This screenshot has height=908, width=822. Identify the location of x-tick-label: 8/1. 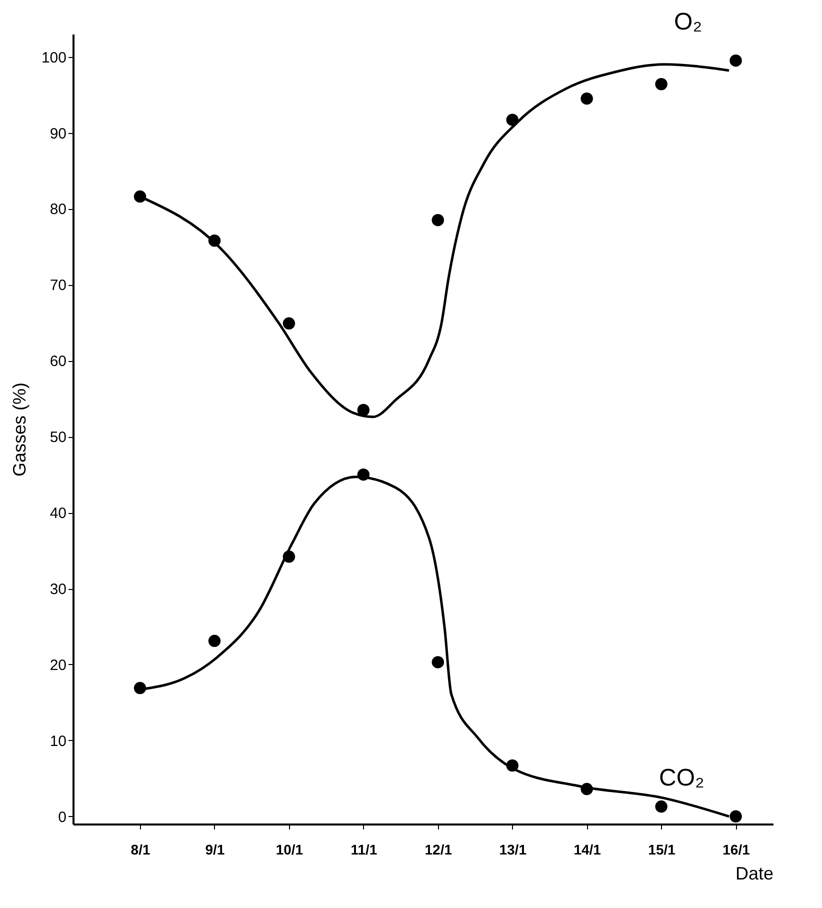
(140, 850).